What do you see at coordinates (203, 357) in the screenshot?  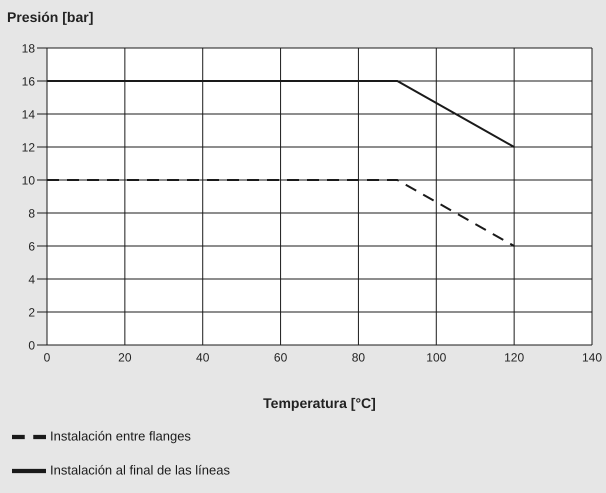 I see `x-tick-label: 40` at bounding box center [203, 357].